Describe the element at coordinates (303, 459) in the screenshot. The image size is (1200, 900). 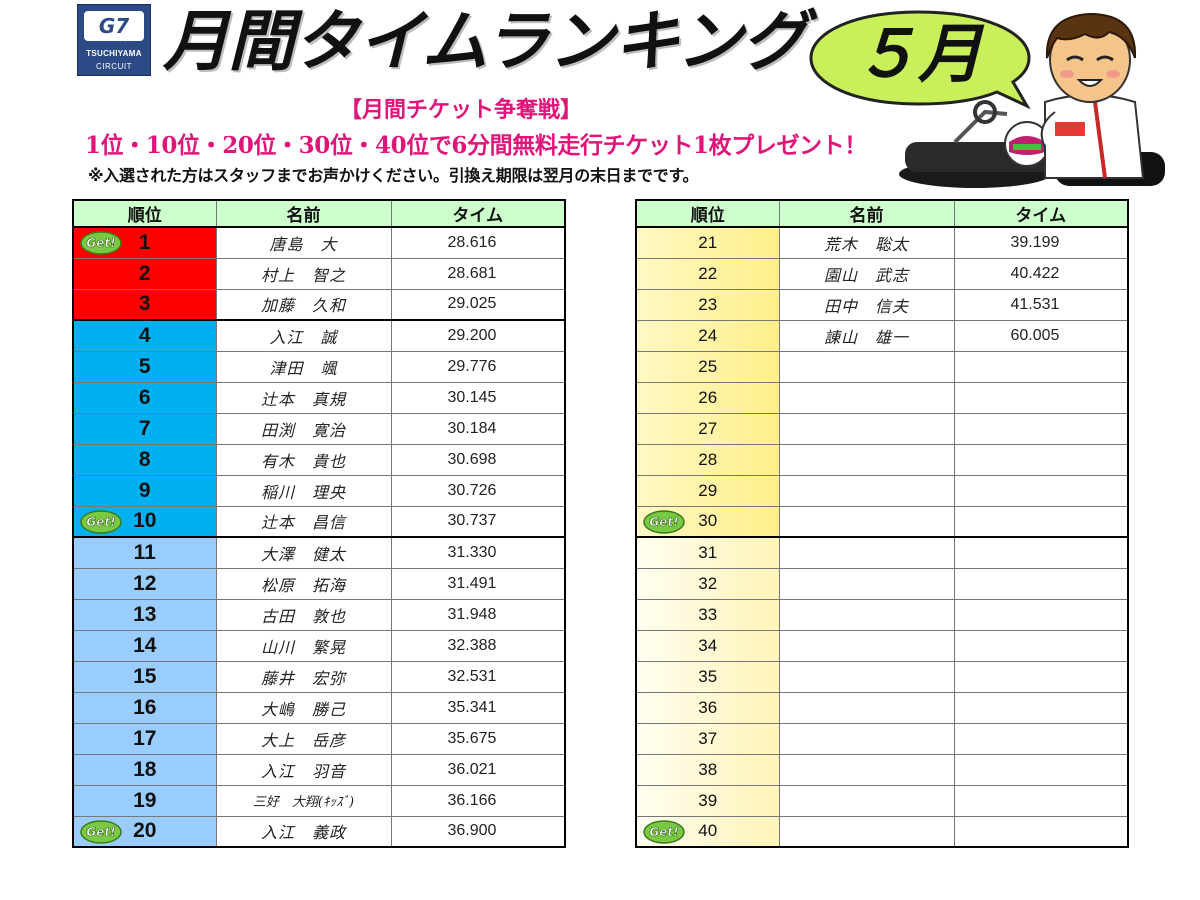
I see `name-cell: 有木 貴也` at that location.